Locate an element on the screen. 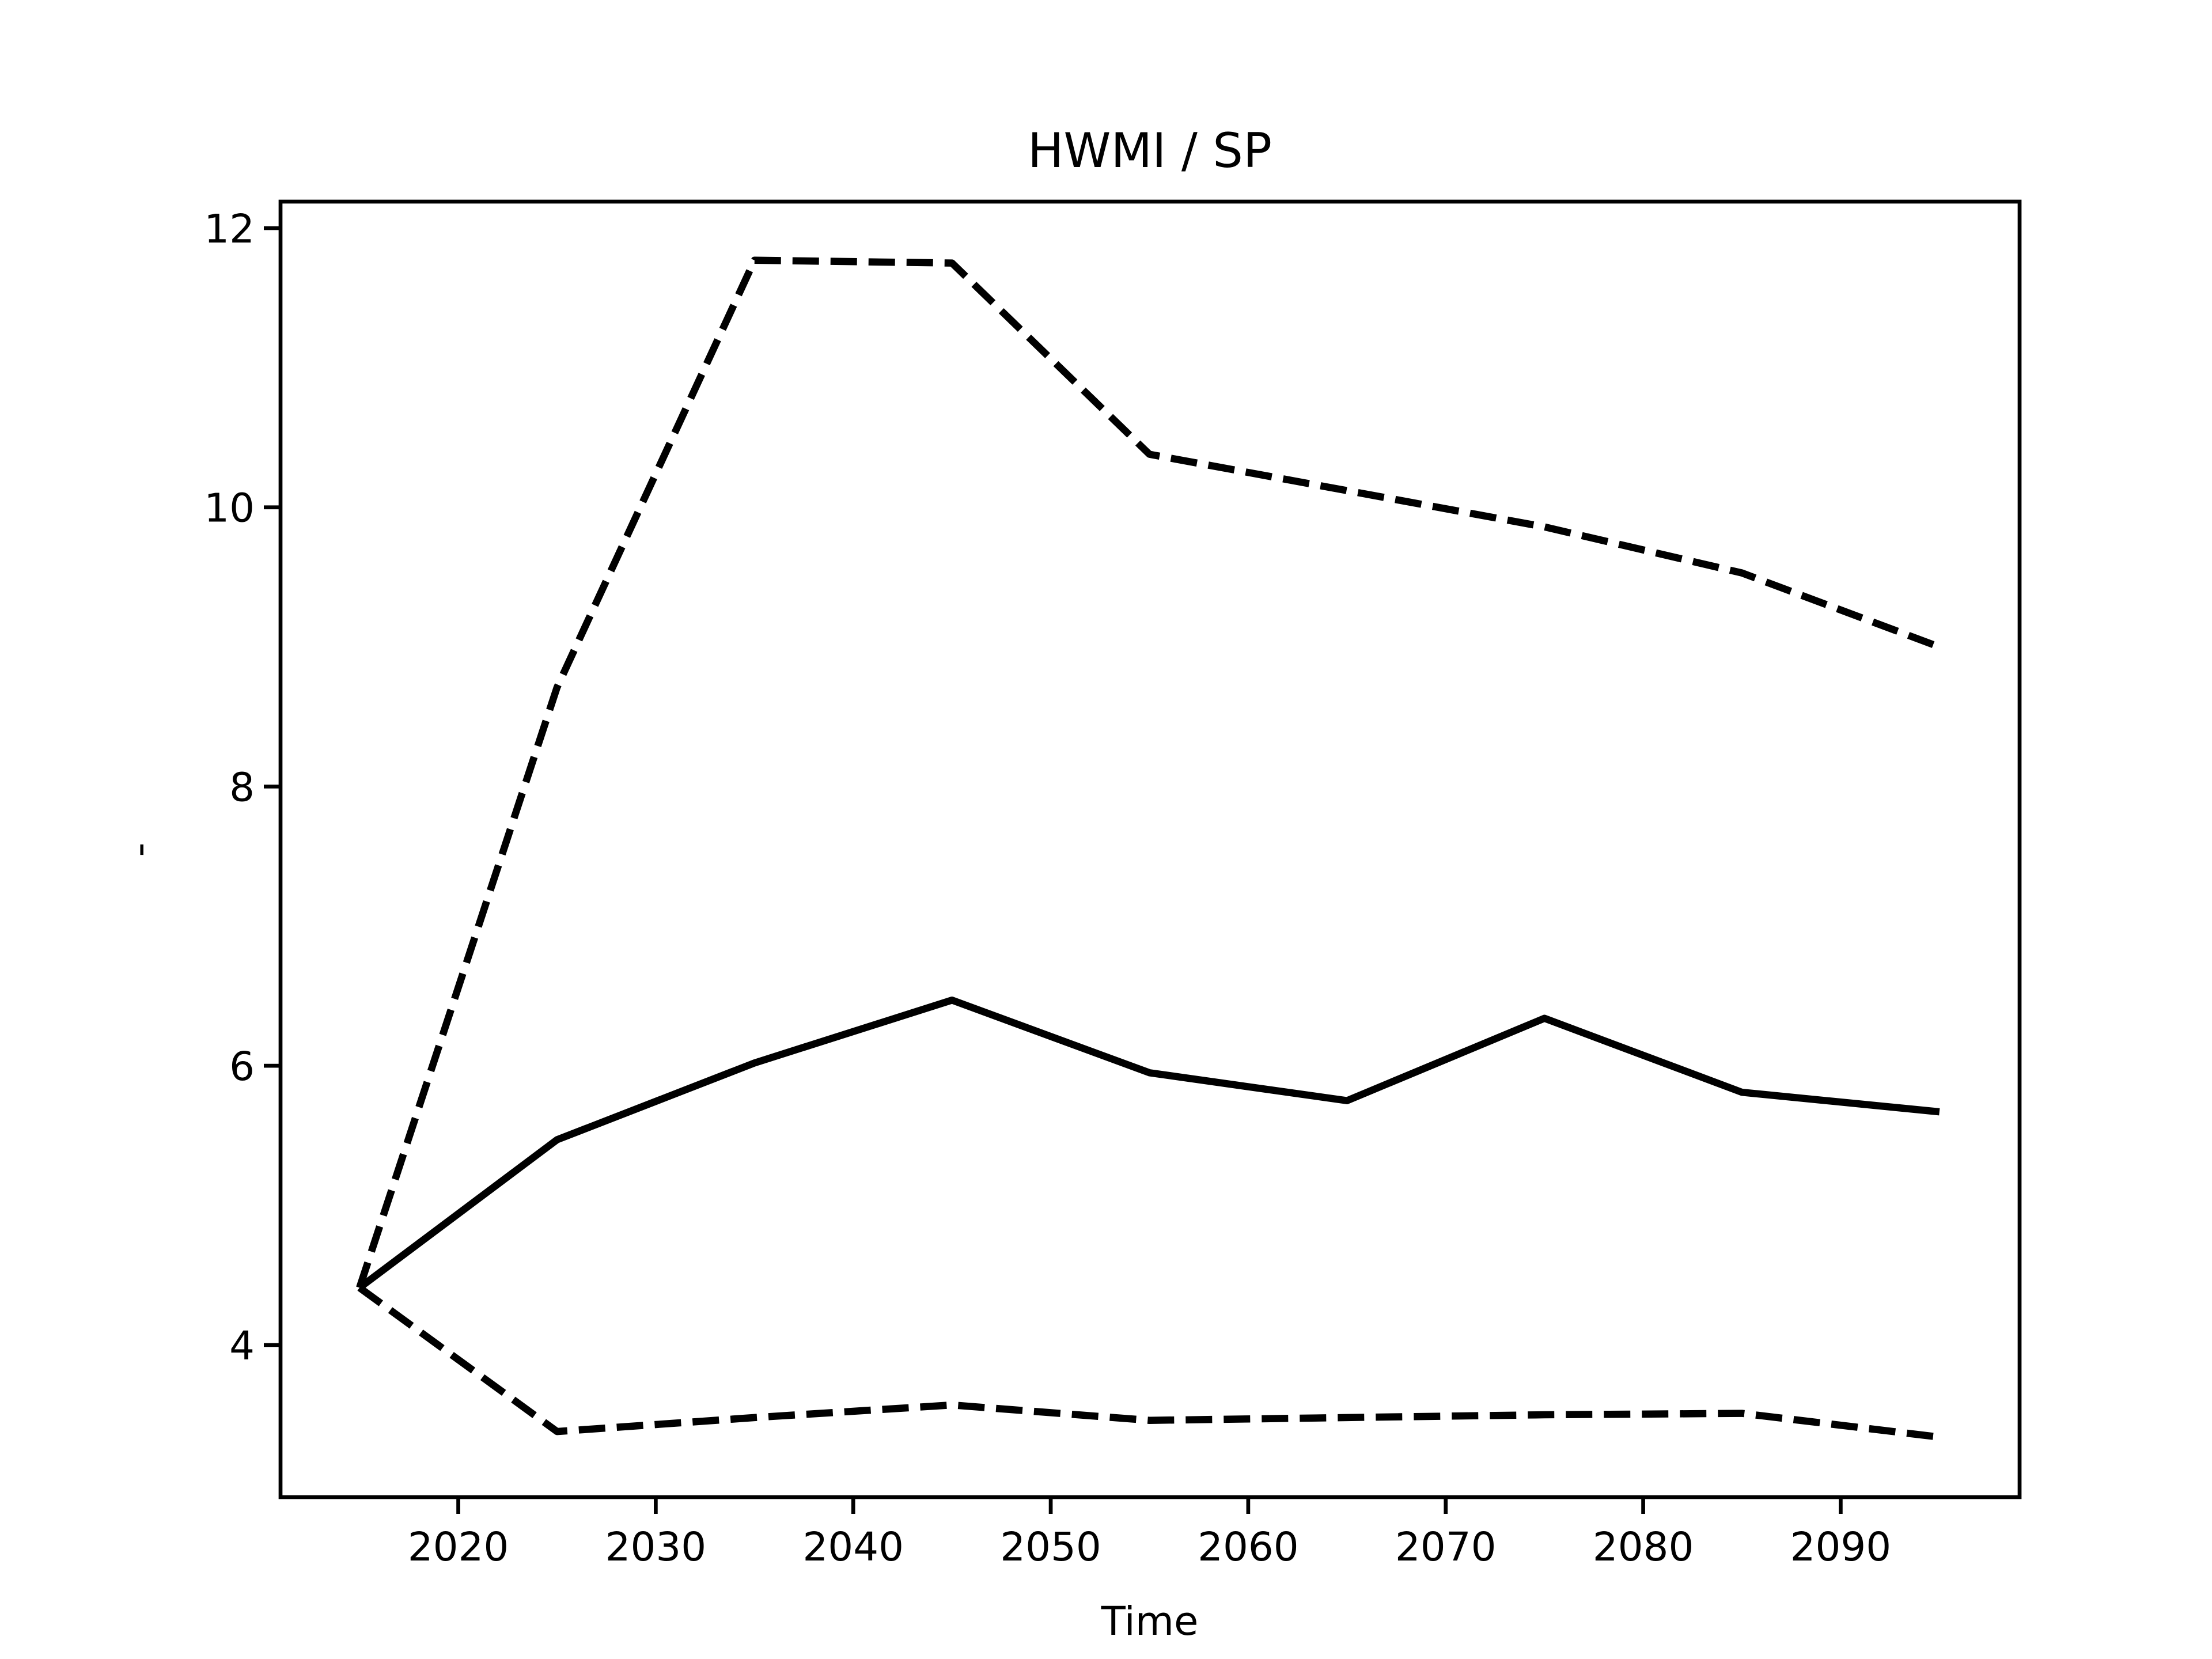  y-tick-label: 10 is located at coordinates (229, 509).